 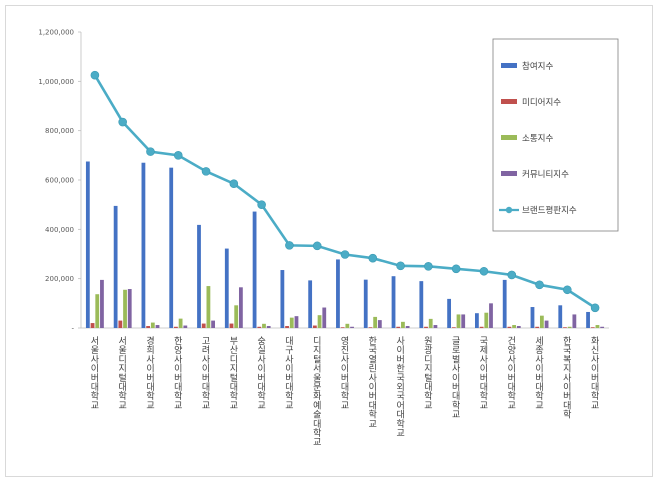 I want to click on legend-label: 미디어지수, so click(x=541, y=102).